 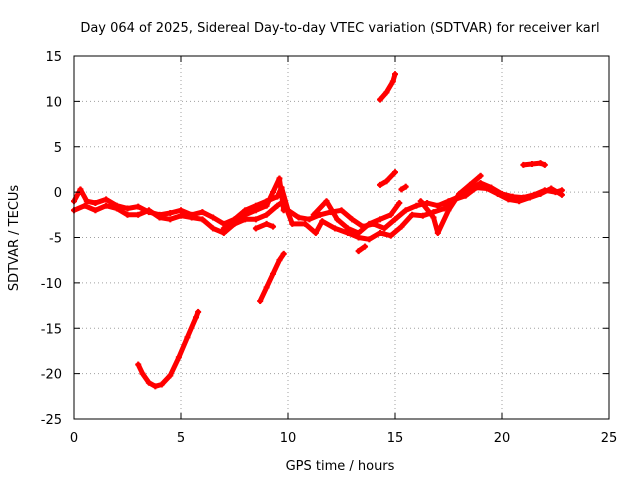 What do you see at coordinates (51, 329) in the screenshot?
I see `y-tick-label: -15` at bounding box center [51, 329].